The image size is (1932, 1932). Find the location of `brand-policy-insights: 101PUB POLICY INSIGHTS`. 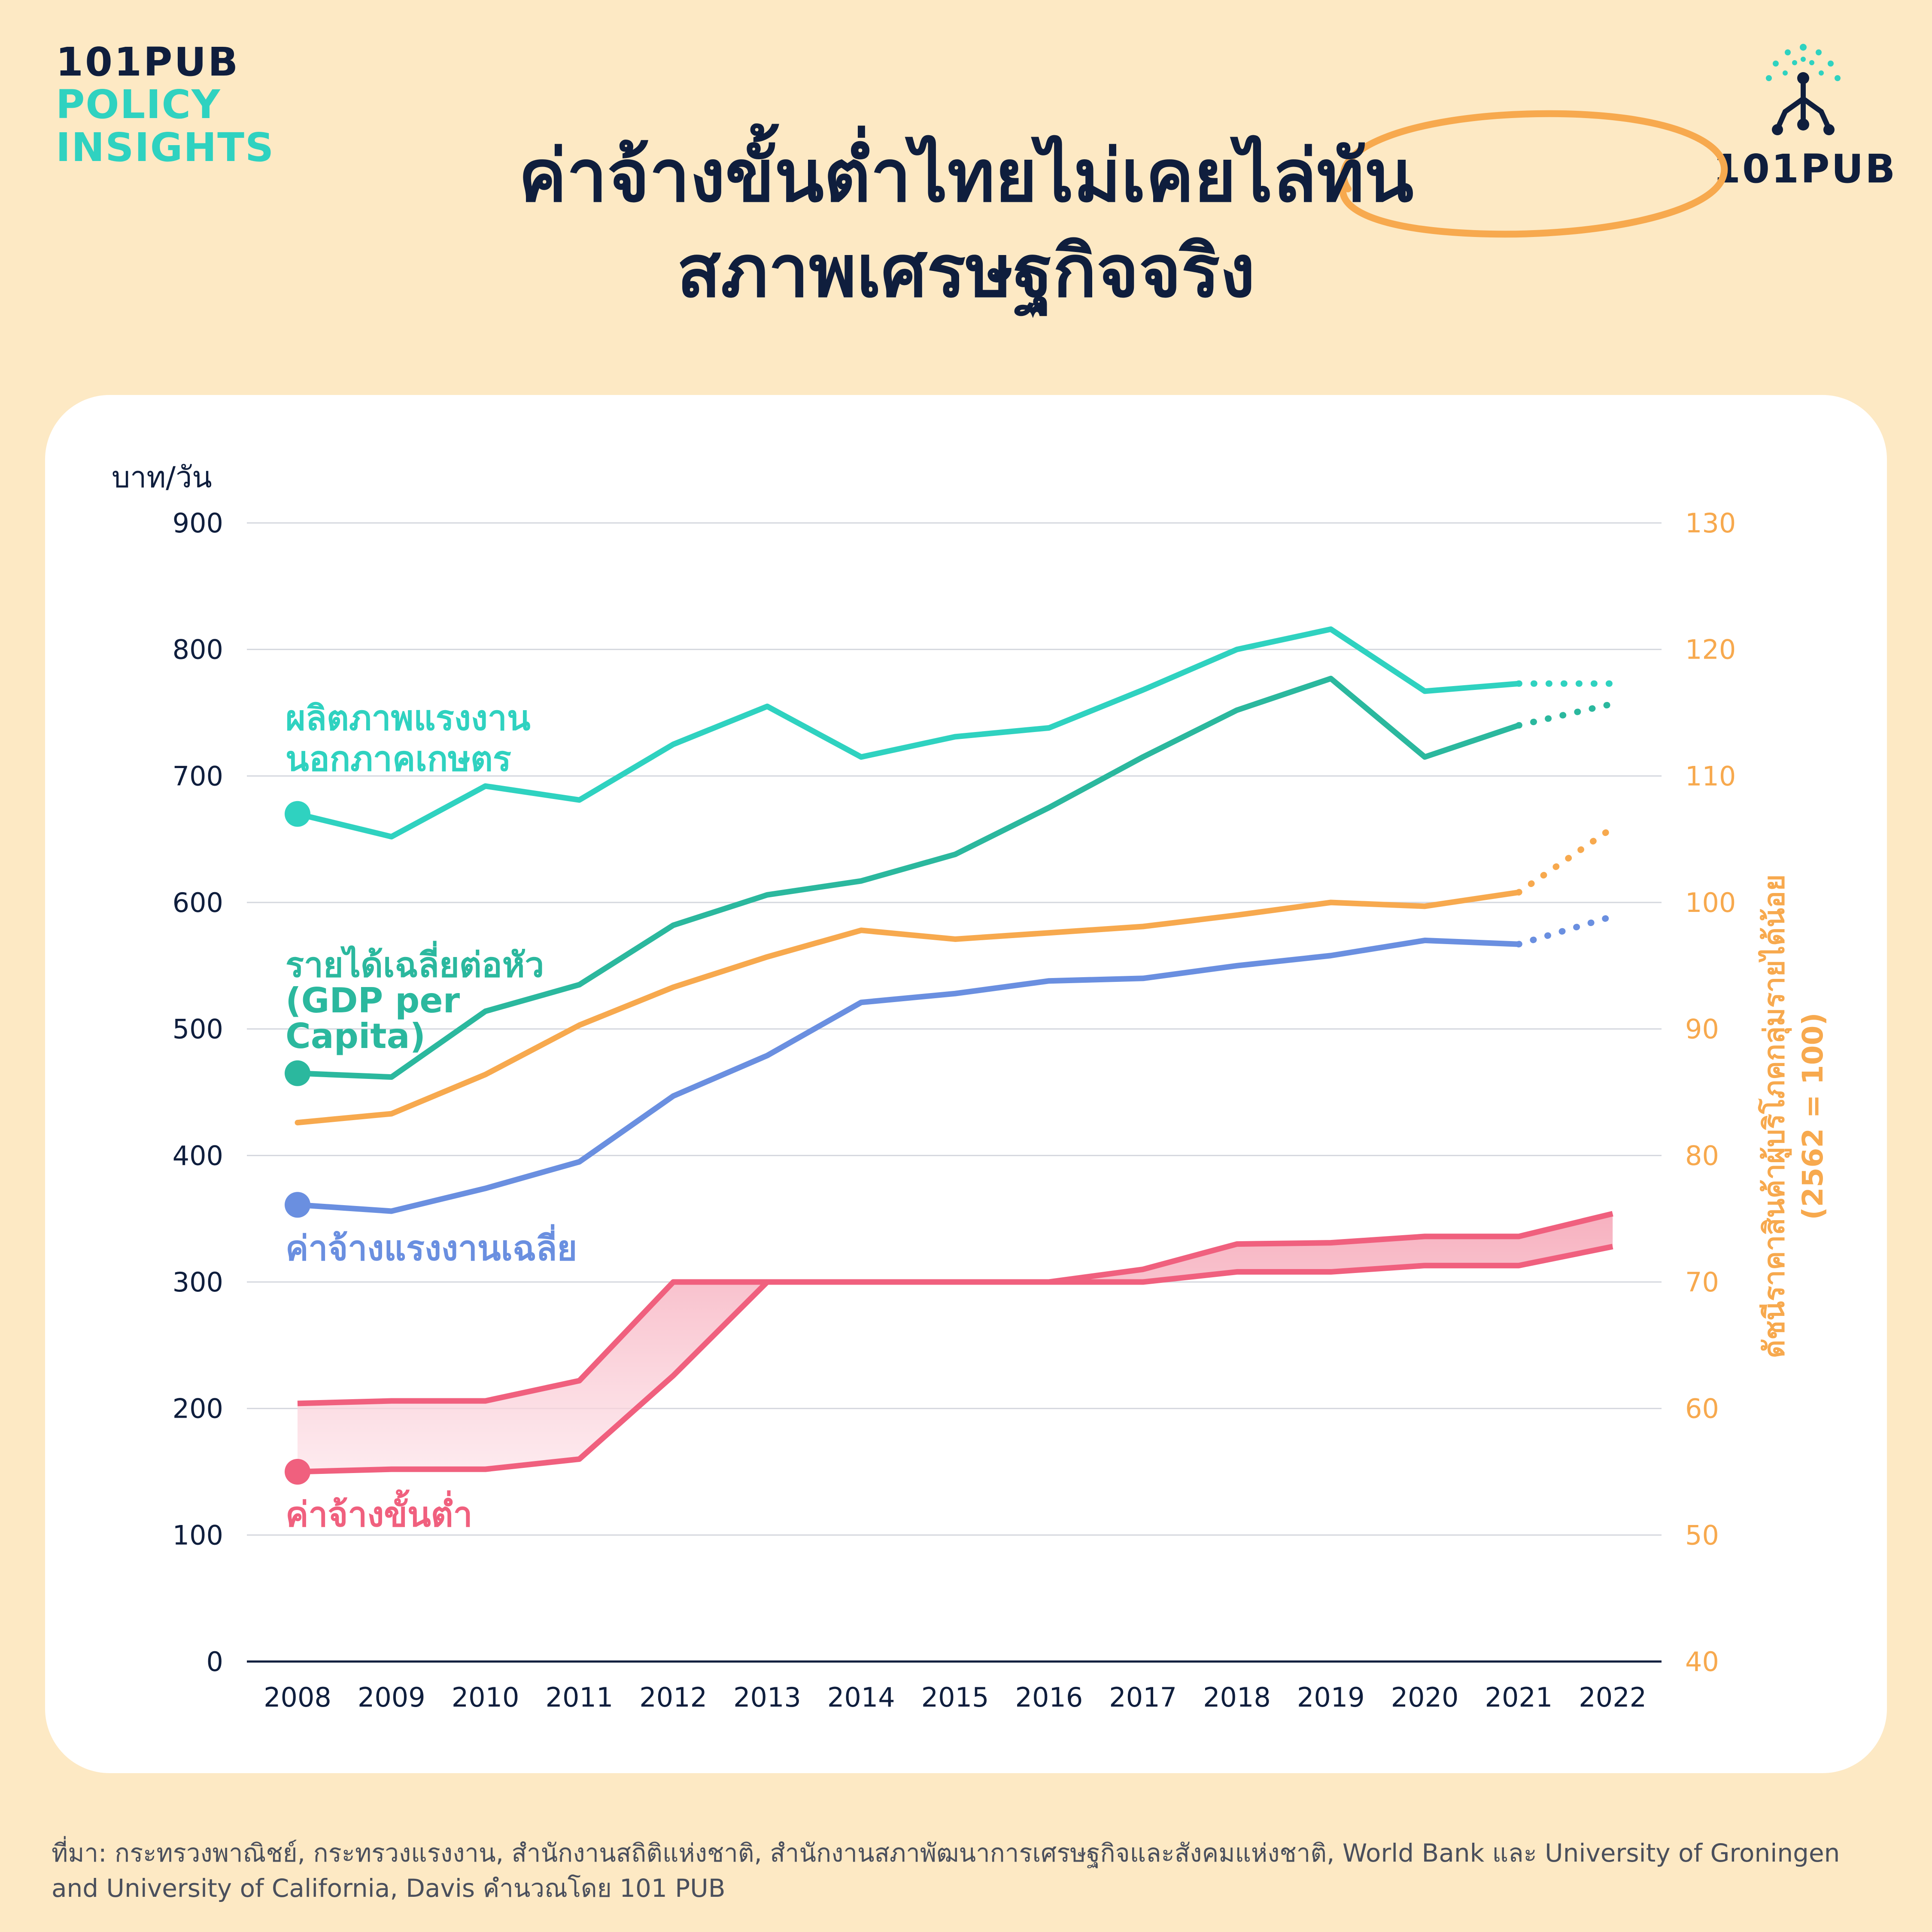

brand-policy-insights: 101PUB POLICY INSIGHTS is located at coordinates (165, 105).